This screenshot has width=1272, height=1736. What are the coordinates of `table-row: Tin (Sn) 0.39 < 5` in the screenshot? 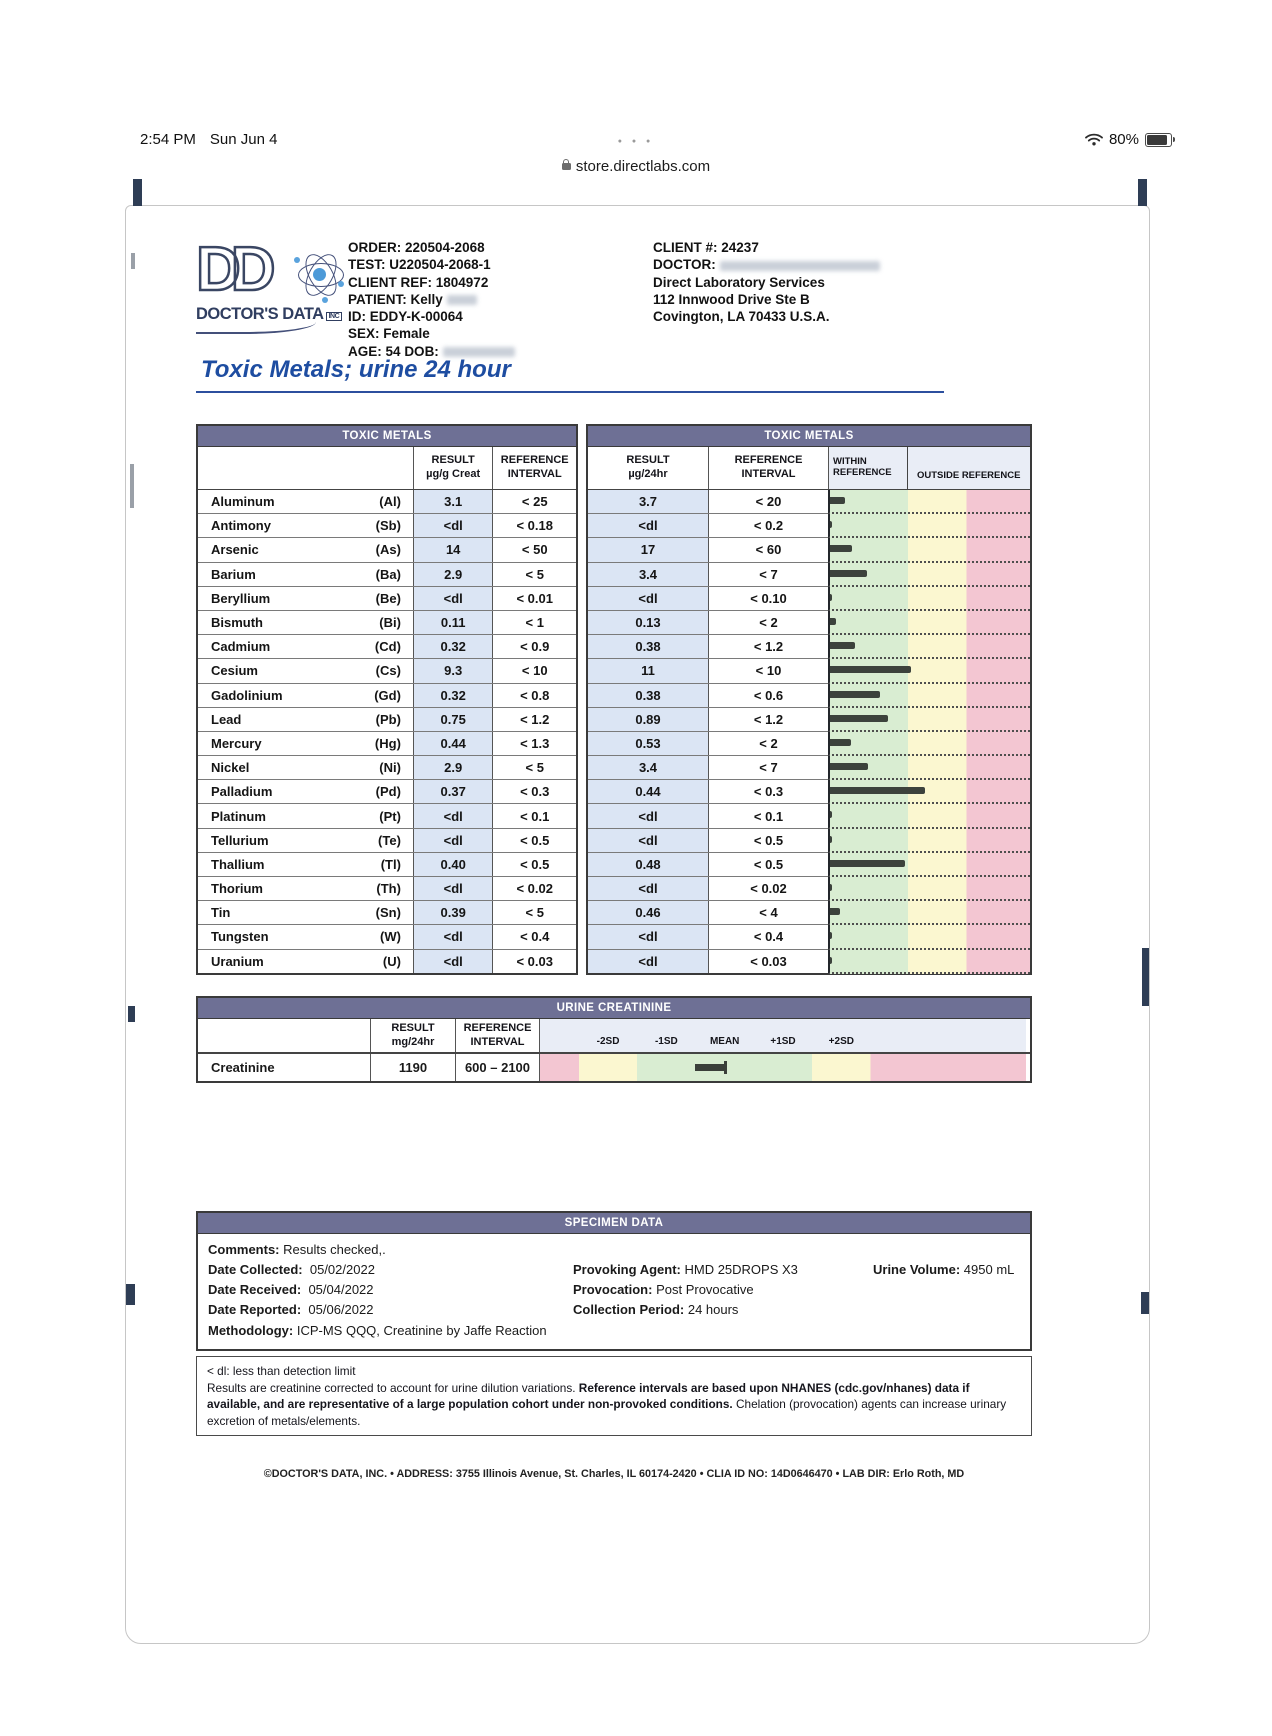 It's located at (387, 913).